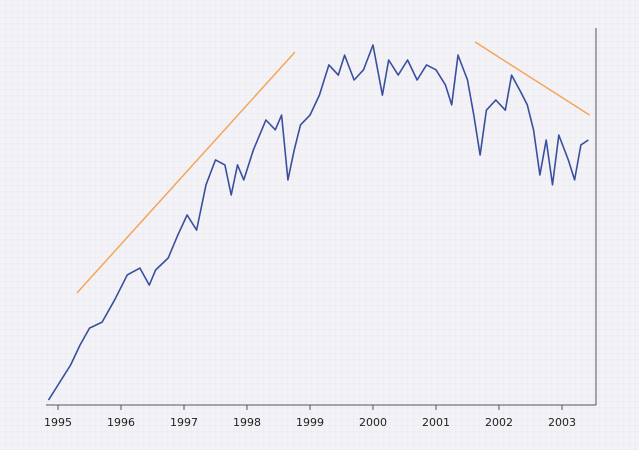 Image resolution: width=639 pixels, height=450 pixels. I want to click on x-tick-label: 2003, so click(562, 422).